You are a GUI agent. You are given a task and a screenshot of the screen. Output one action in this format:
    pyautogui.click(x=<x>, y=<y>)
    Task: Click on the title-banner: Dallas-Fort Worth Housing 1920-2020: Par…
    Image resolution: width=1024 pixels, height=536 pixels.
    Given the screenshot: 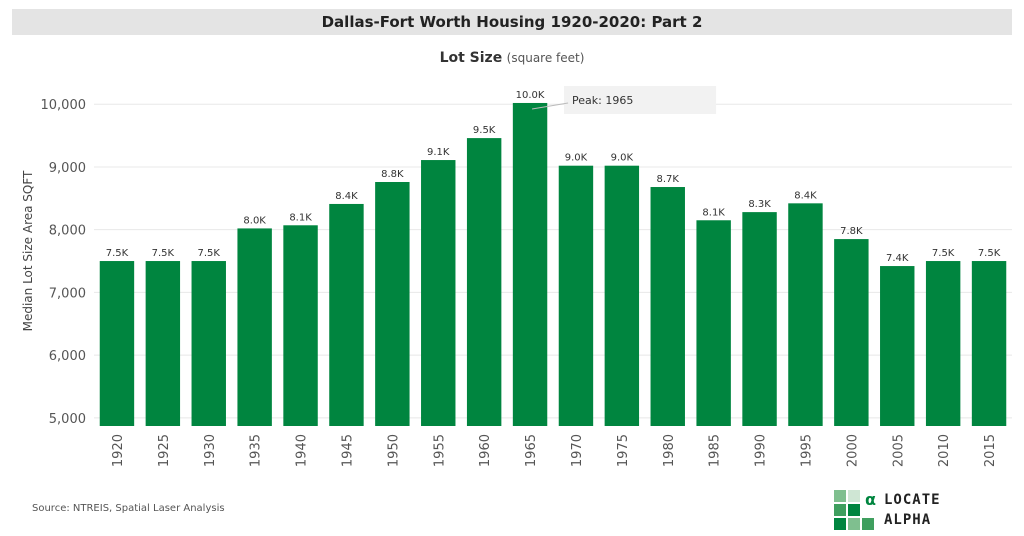 What is the action you would take?
    pyautogui.click(x=512, y=22)
    